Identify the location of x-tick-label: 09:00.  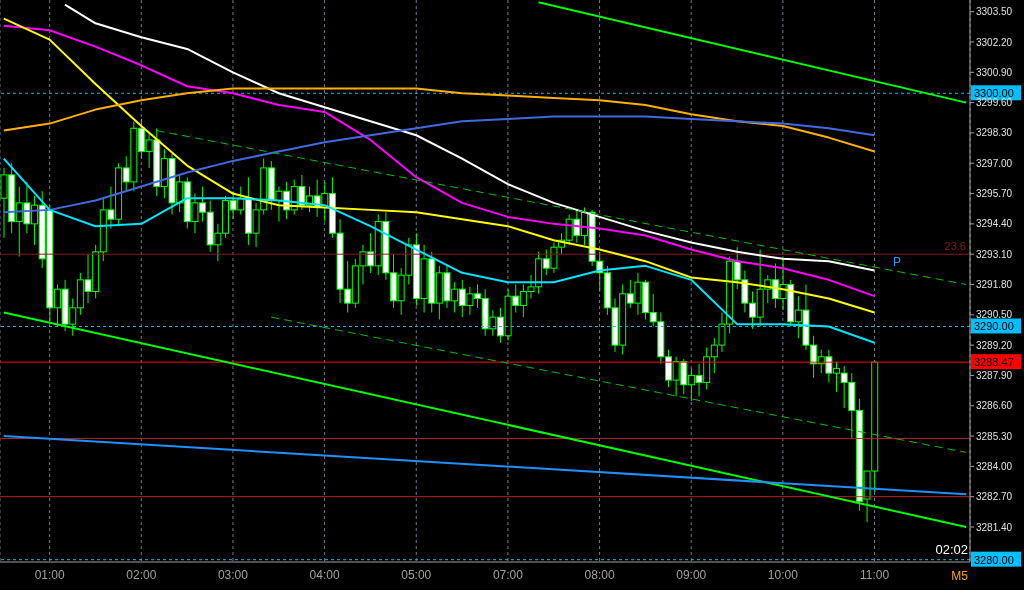
(691, 574).